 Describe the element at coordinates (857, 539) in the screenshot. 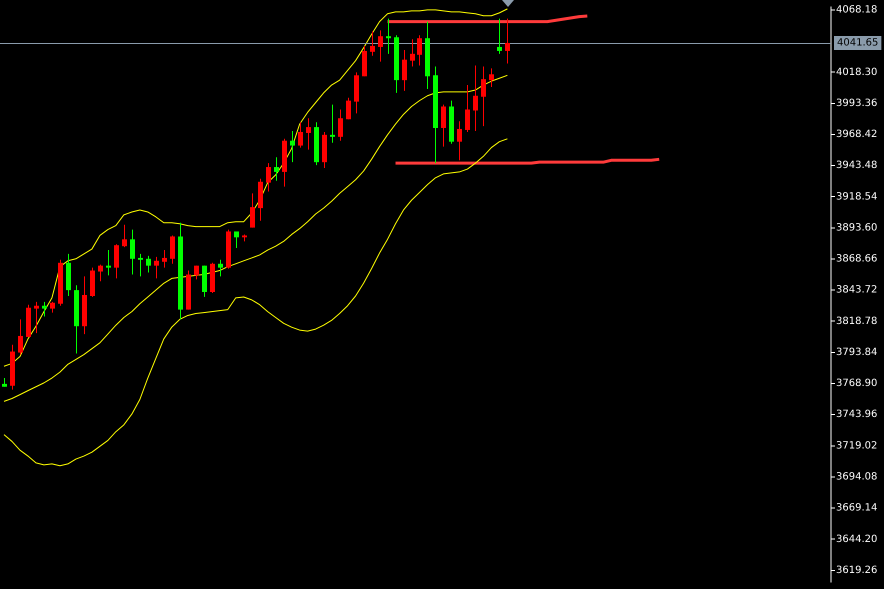

I see `y-tick-label: 3644.20` at that location.